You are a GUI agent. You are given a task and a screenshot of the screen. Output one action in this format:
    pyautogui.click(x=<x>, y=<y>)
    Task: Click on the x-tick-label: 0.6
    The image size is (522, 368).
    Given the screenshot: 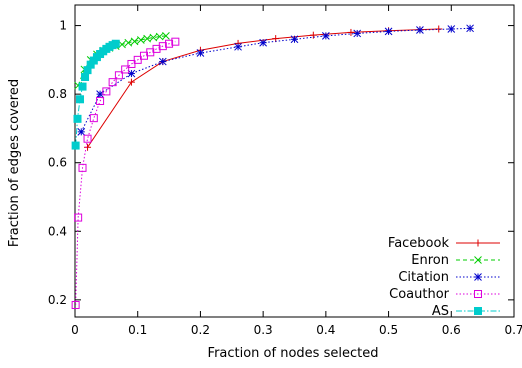 What is the action you would take?
    pyautogui.click(x=451, y=330)
    